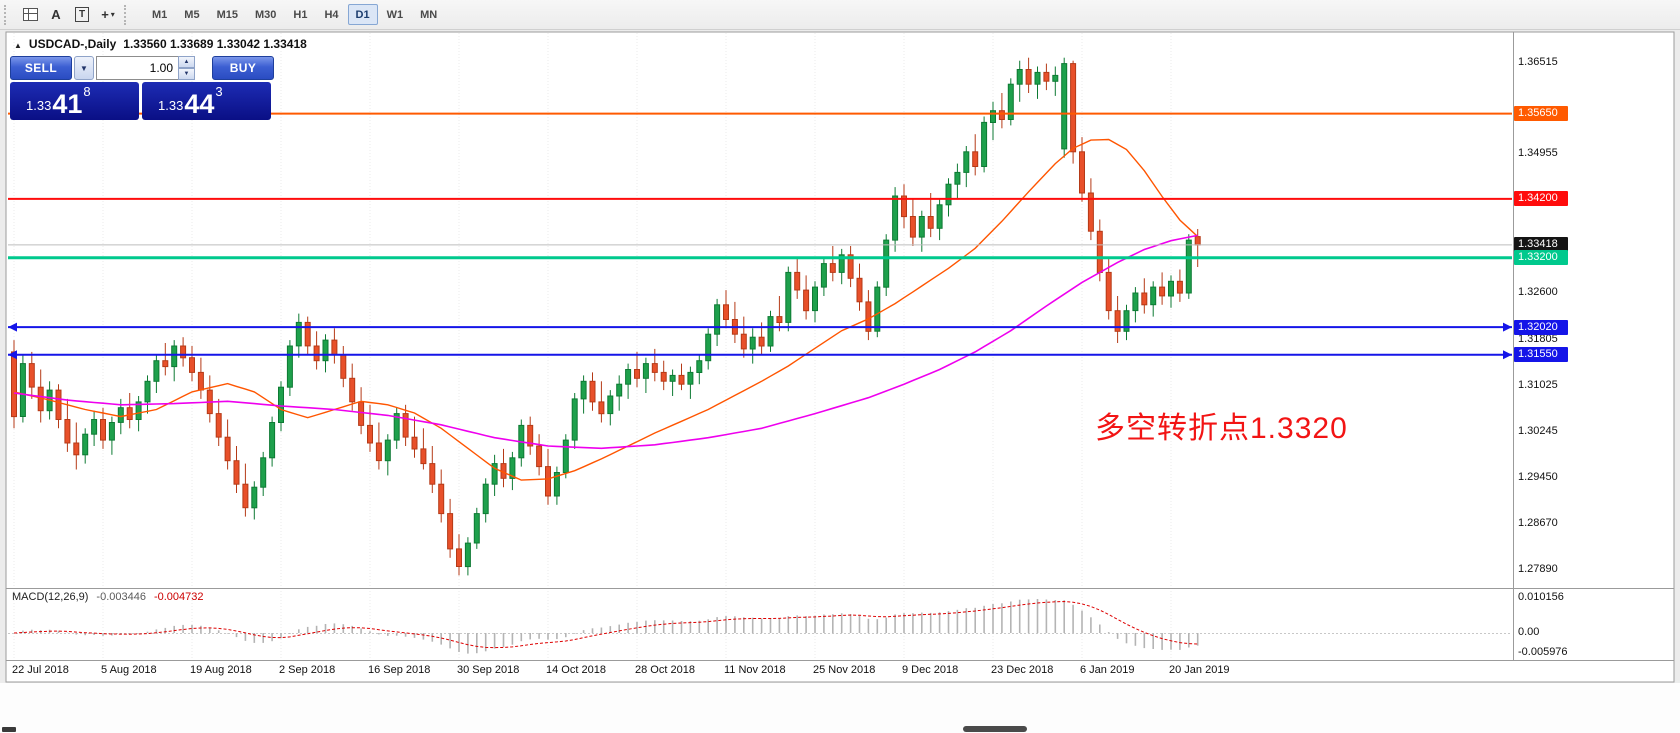 This screenshot has width=1680, height=733. I want to click on hline-badge-blue-1: 1.32020, so click(1541, 327).